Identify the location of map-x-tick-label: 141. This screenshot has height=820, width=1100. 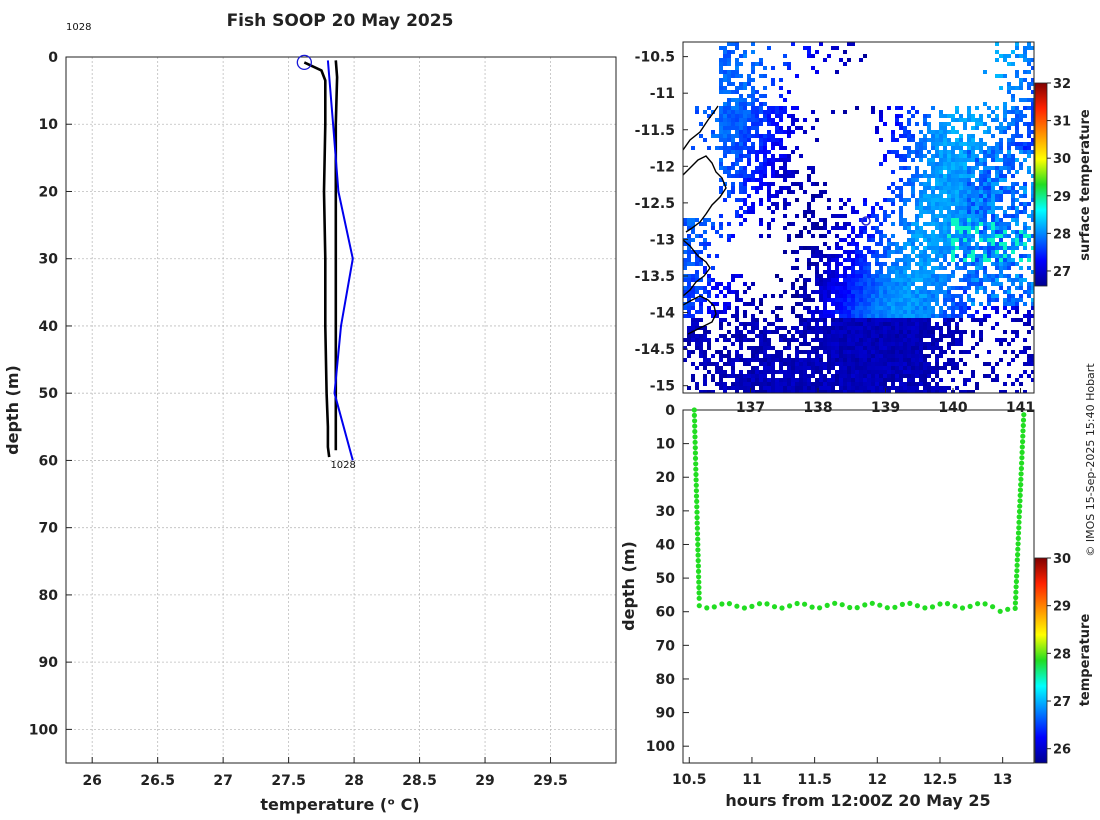
(1020, 408).